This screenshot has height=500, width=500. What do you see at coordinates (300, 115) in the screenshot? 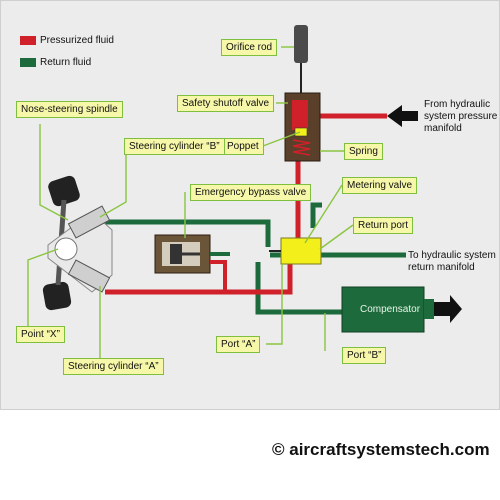
I see `poppet-chamber` at bounding box center [300, 115].